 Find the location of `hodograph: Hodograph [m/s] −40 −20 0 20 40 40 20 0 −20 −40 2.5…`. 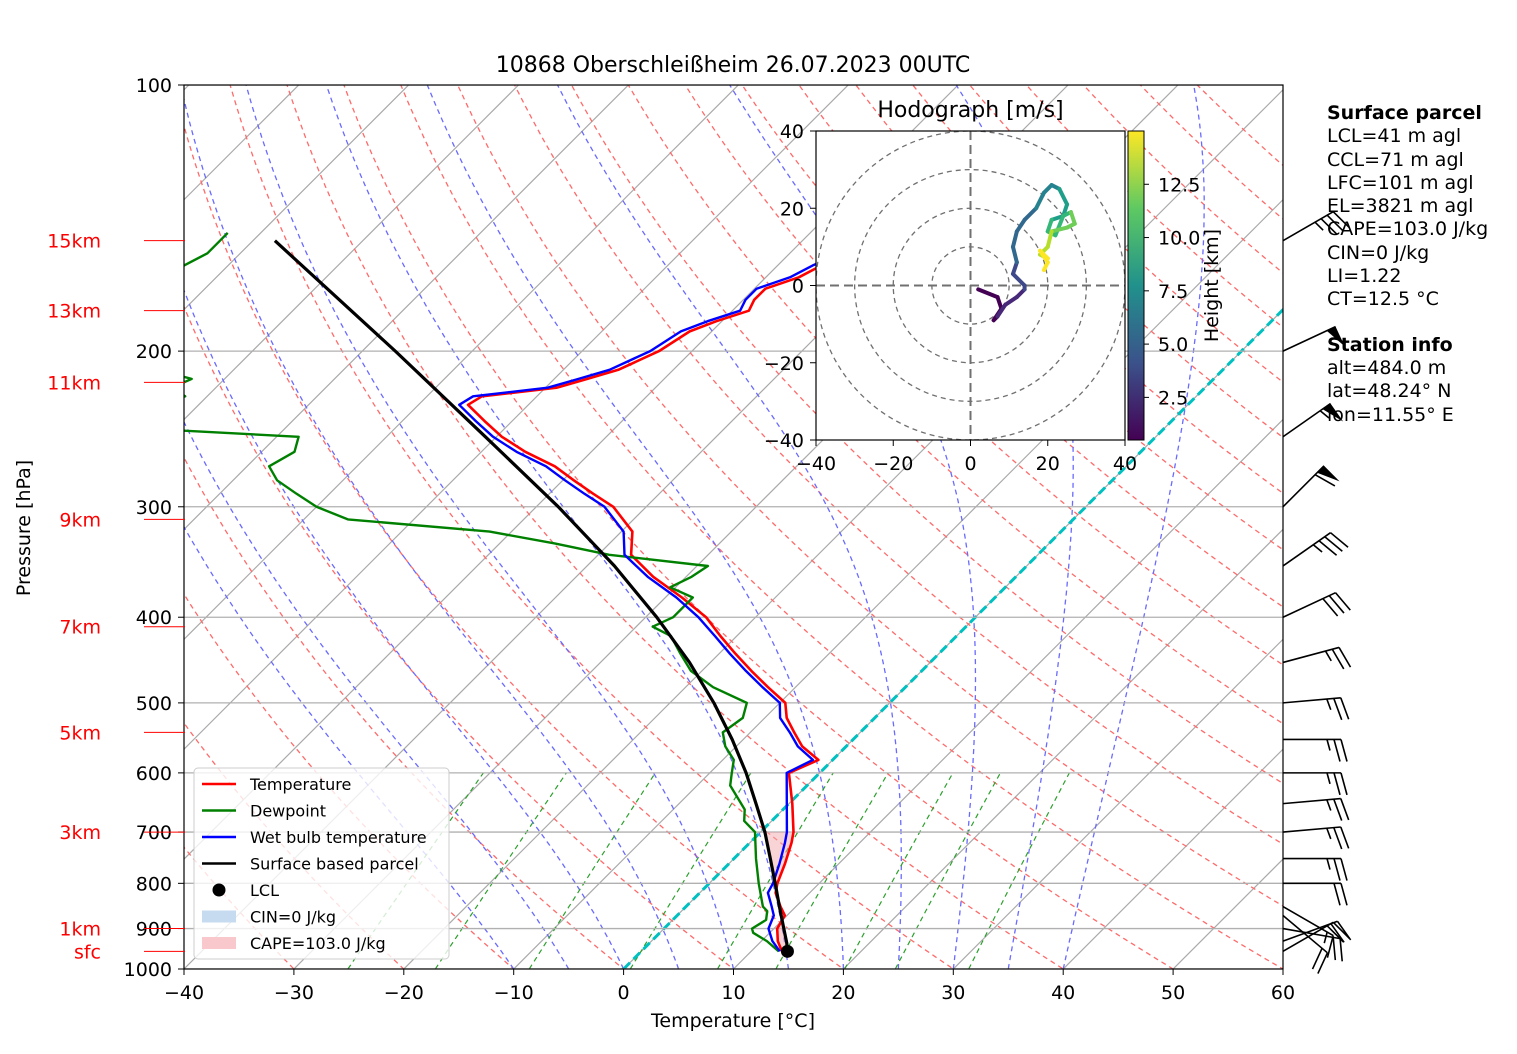

hodograph: Hodograph [m/s] −40 −20 0 20 40 40 20 0 −20 −40 2.5… is located at coordinates (993, 286).